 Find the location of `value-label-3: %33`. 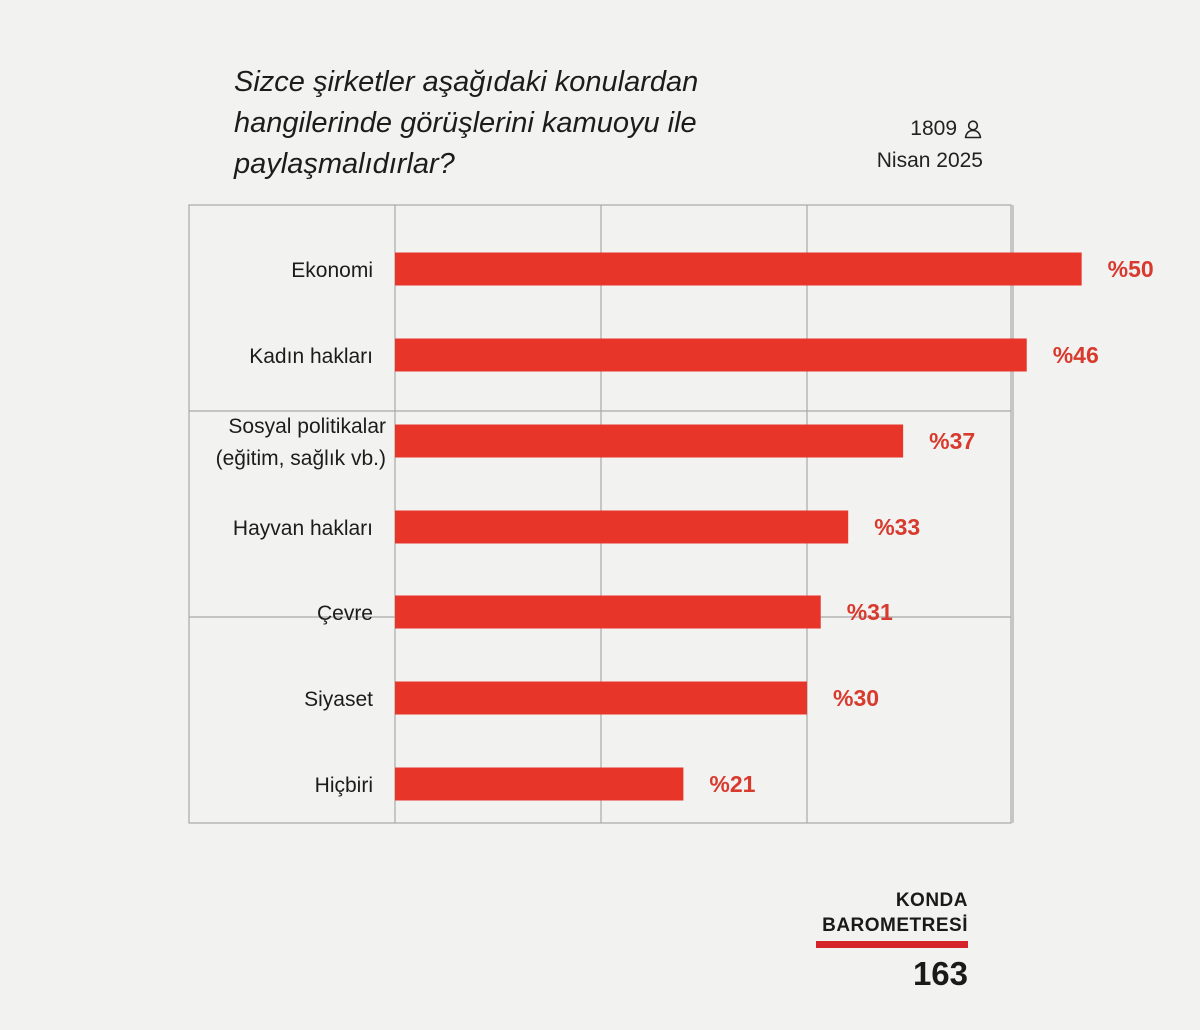

value-label-3: %33 is located at coordinates (897, 527).